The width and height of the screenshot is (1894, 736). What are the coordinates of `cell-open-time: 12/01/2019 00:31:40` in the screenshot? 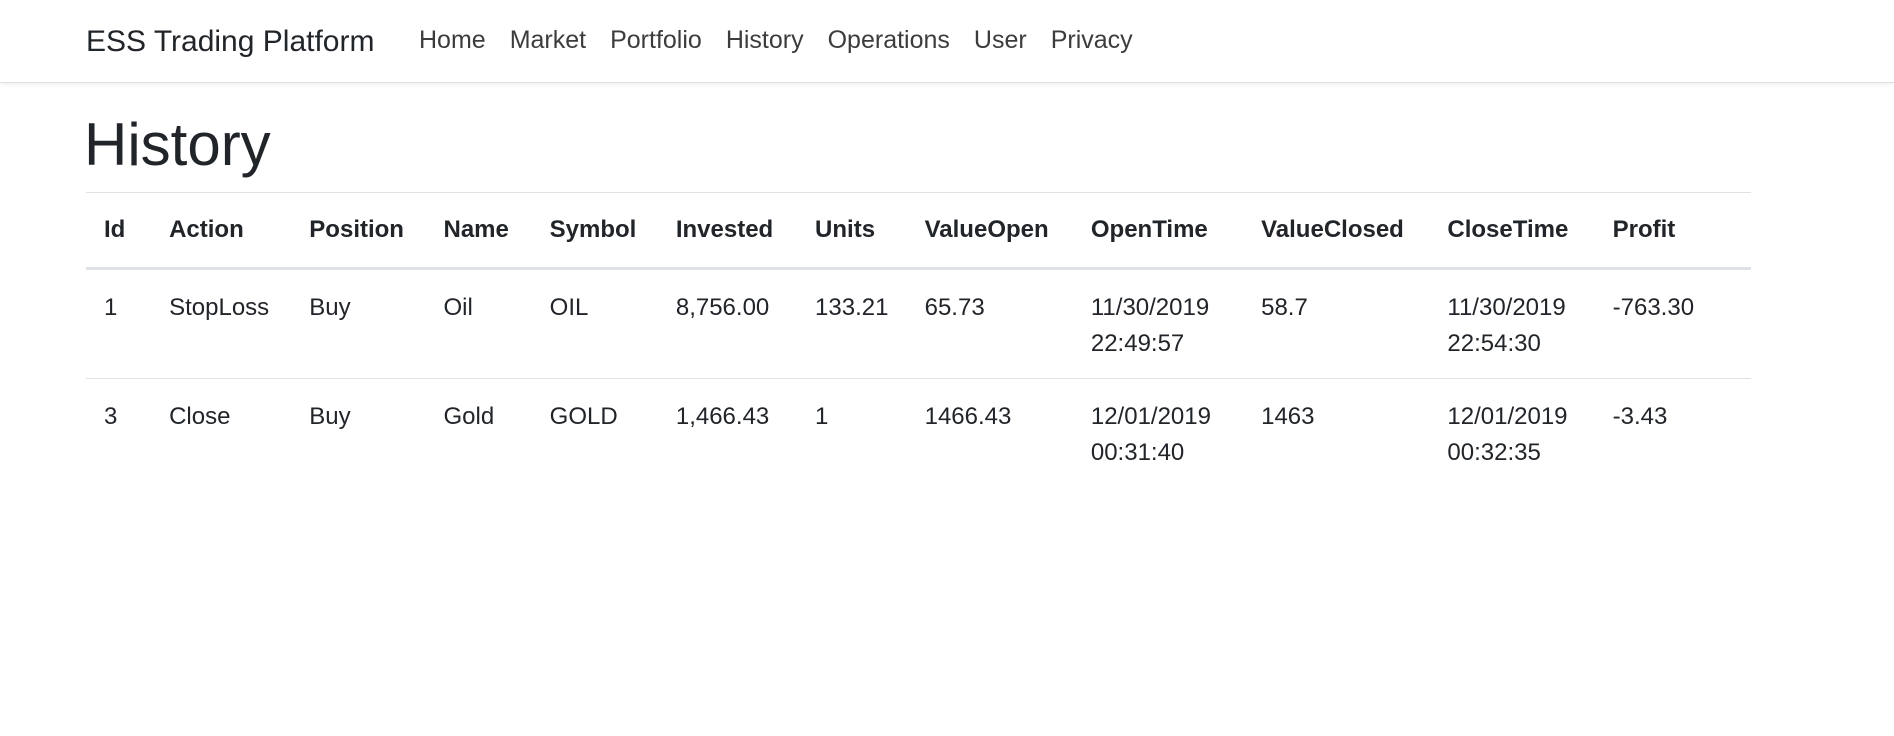 It's located at (1150, 434).